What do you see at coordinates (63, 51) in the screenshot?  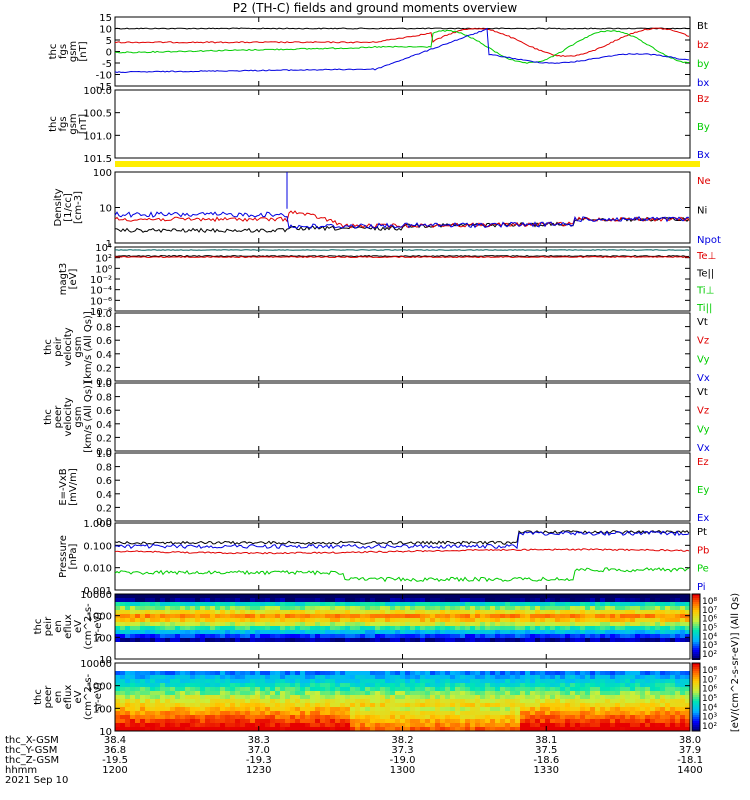 I see `y-axis-label: fgs` at bounding box center [63, 51].